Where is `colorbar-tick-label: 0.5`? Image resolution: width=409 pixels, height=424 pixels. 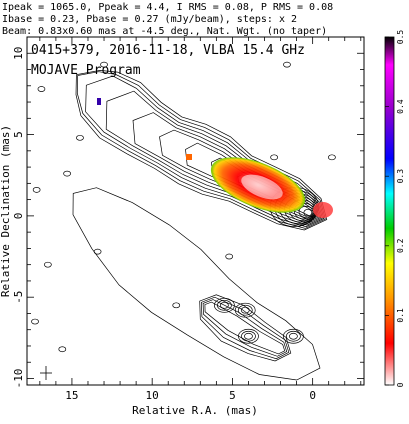 colorbar-tick-label: 0.5 is located at coordinates (400, 37).